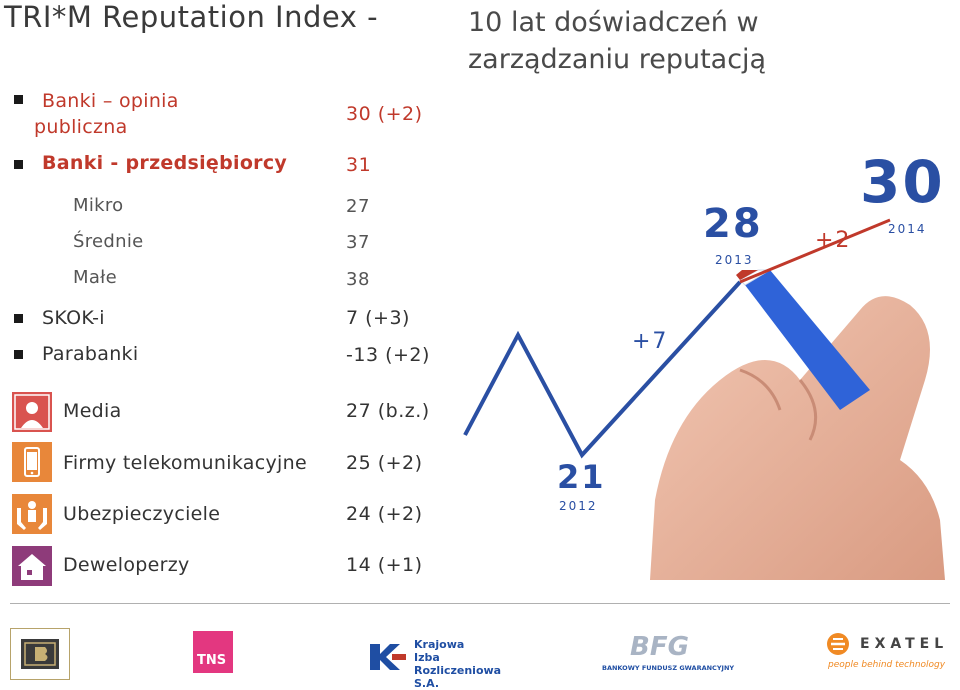  I want to click on kir-logo: Krajowa Izba Rozliczeniowa S.A., so click(433, 663).